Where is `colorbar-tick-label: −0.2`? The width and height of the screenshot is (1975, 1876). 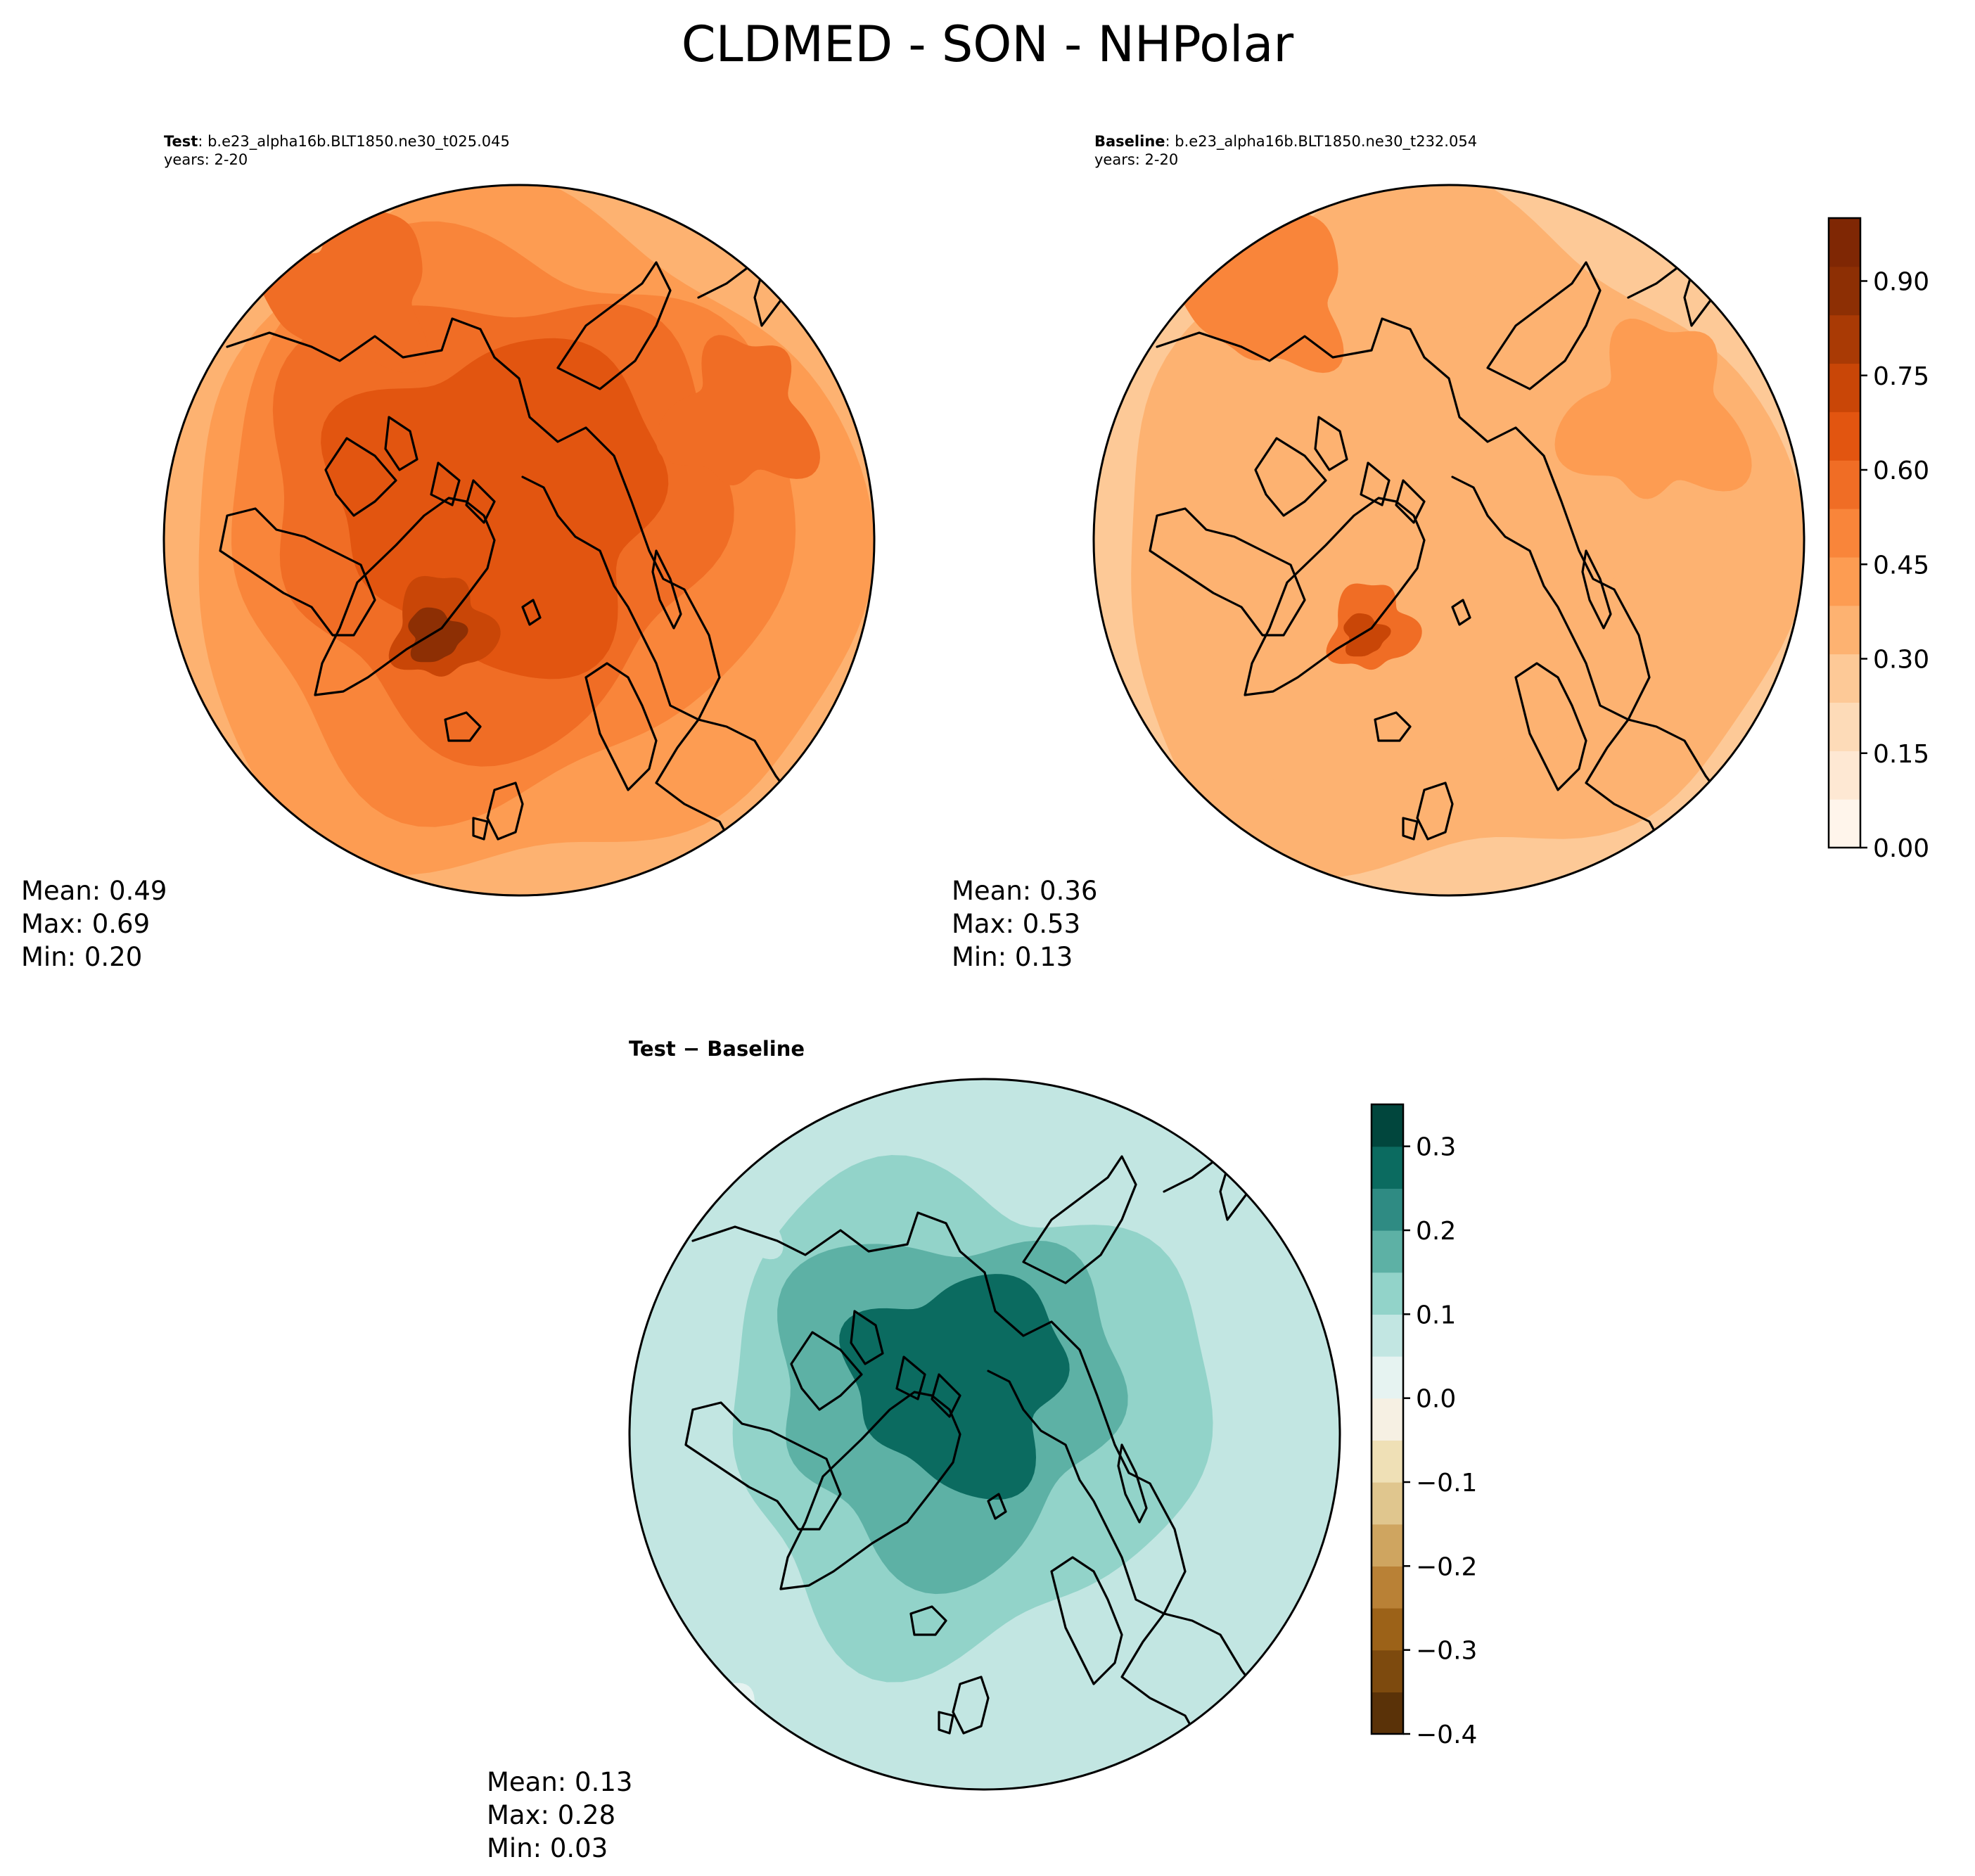
colorbar-tick-label: −0.2 is located at coordinates (1446, 1566).